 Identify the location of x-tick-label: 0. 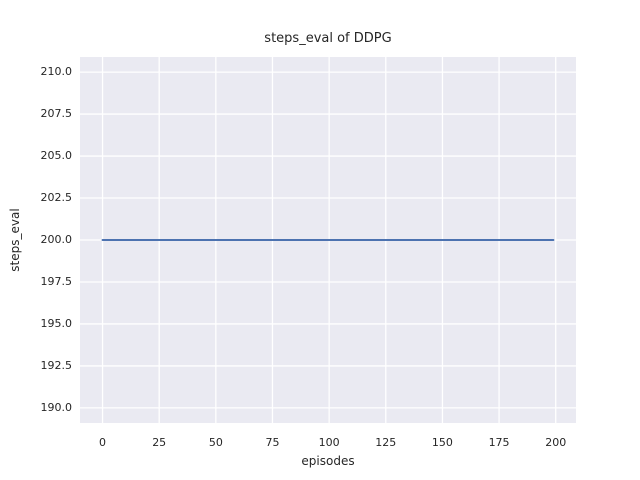
(103, 442).